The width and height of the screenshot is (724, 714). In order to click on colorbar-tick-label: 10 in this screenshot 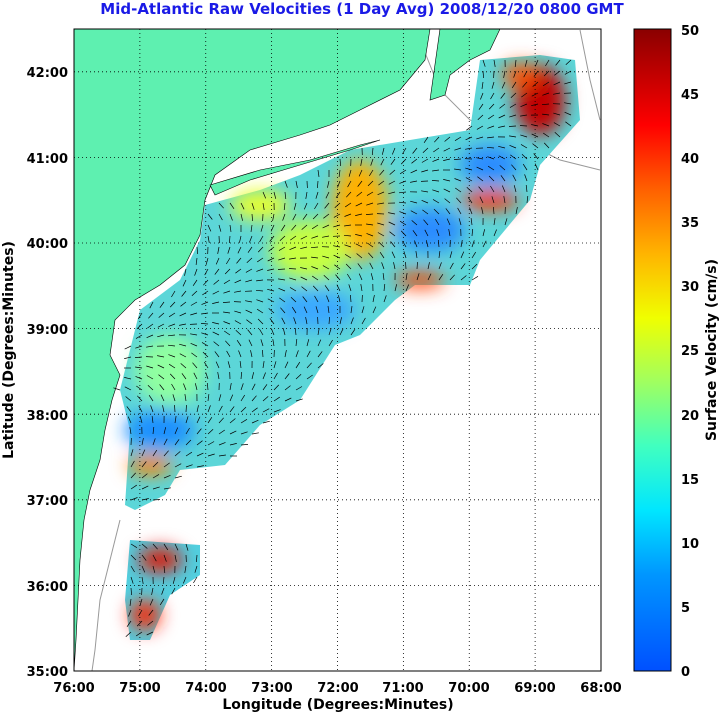, I will do `click(690, 544)`.